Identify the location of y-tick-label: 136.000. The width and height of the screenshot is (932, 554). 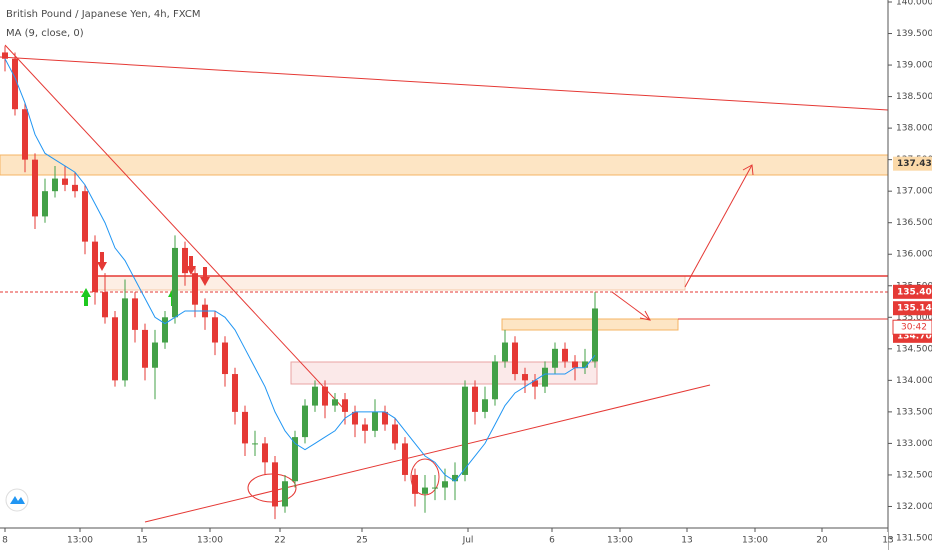
(914, 255).